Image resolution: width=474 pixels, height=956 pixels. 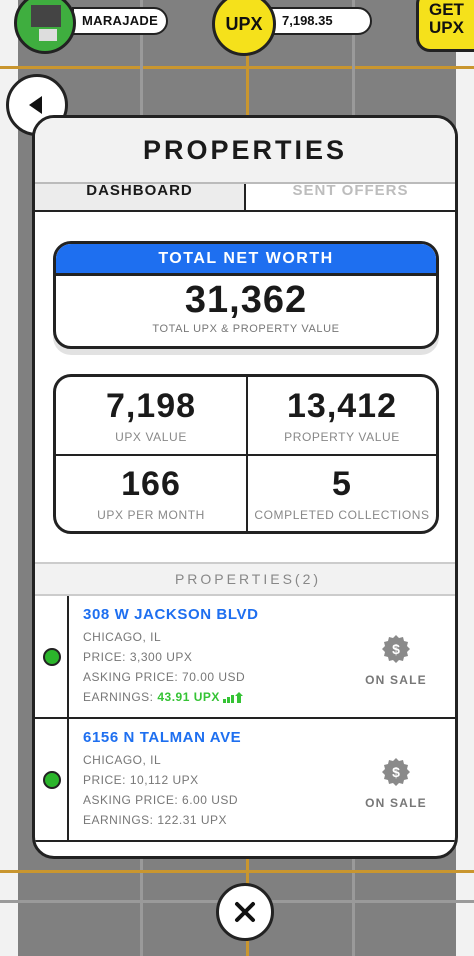 I want to click on get-upx-button: GET UPX, so click(x=445, y=26).